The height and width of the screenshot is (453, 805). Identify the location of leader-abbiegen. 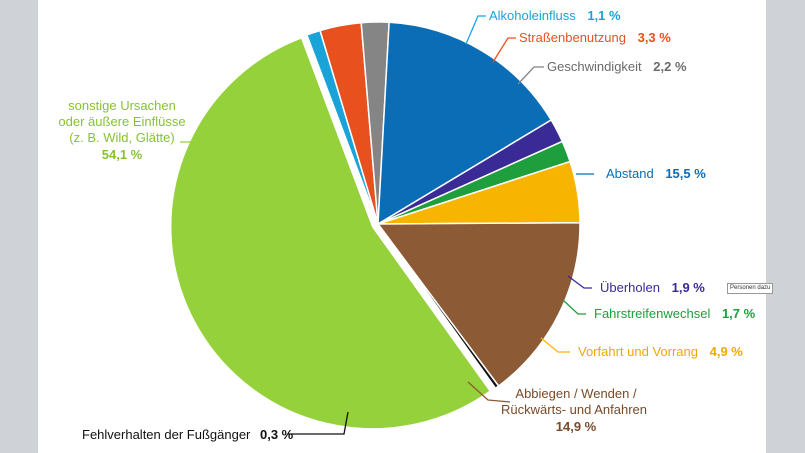
(489, 392).